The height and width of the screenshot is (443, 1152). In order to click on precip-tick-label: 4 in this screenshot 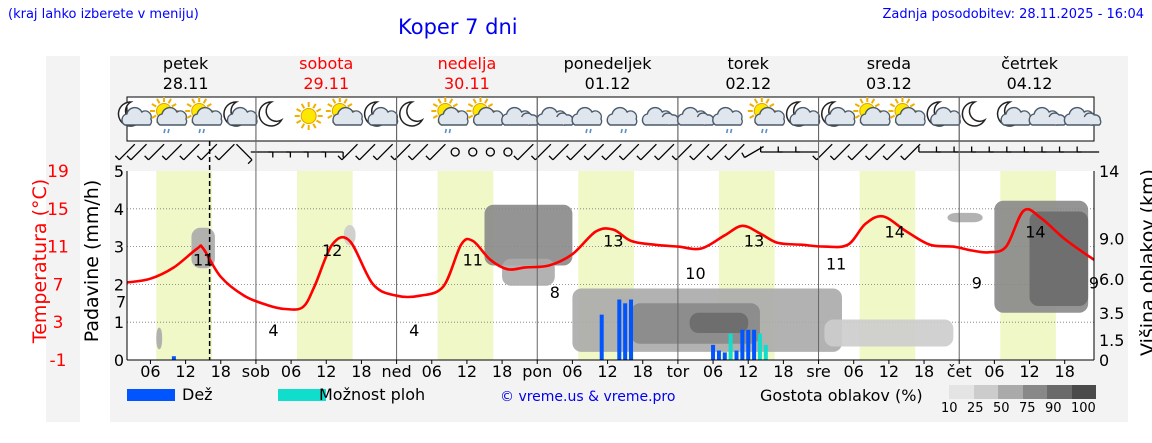, I will do `click(119, 209)`.